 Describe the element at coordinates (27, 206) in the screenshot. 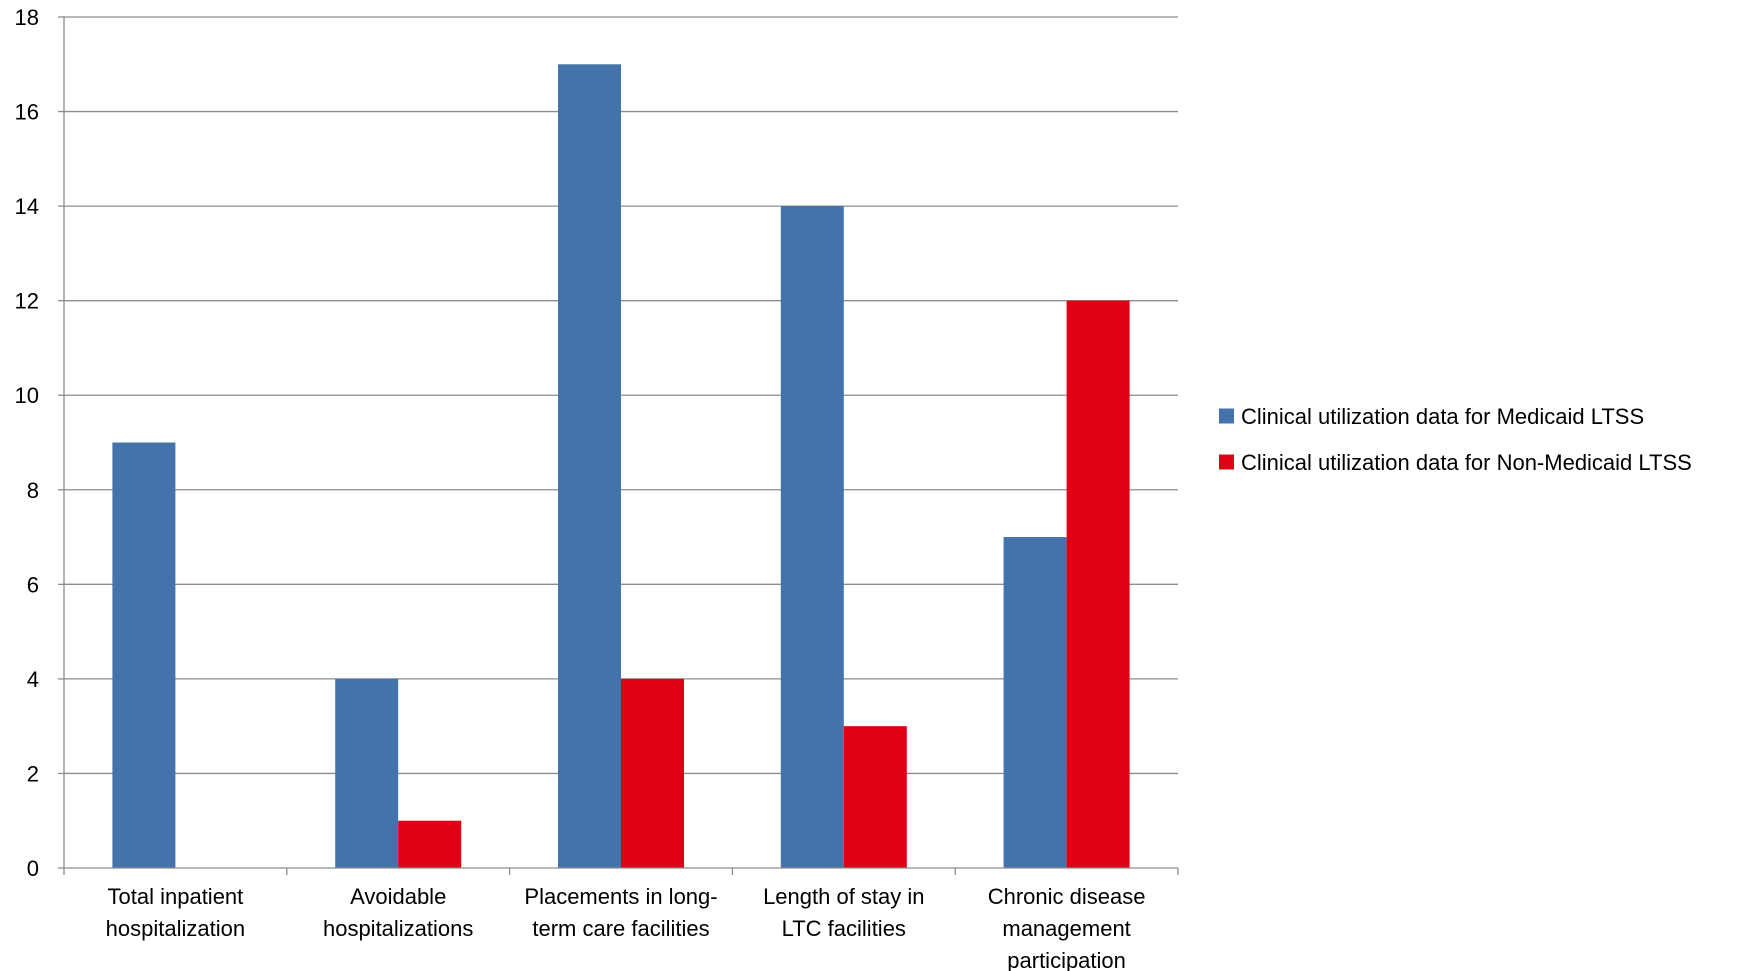

I see `y-tick-label-14: 14` at that location.